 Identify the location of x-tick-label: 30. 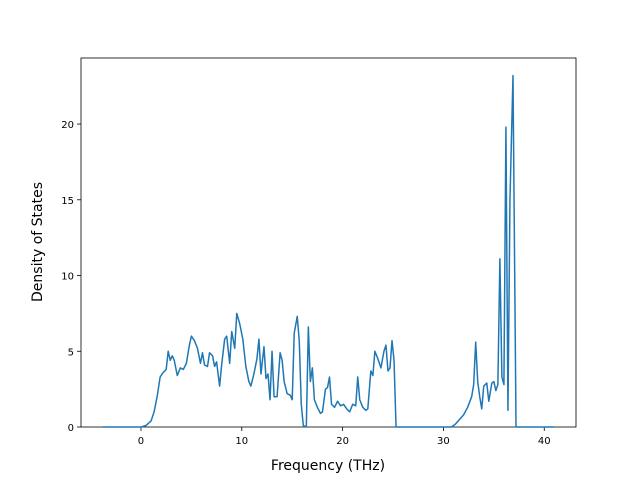
(443, 441).